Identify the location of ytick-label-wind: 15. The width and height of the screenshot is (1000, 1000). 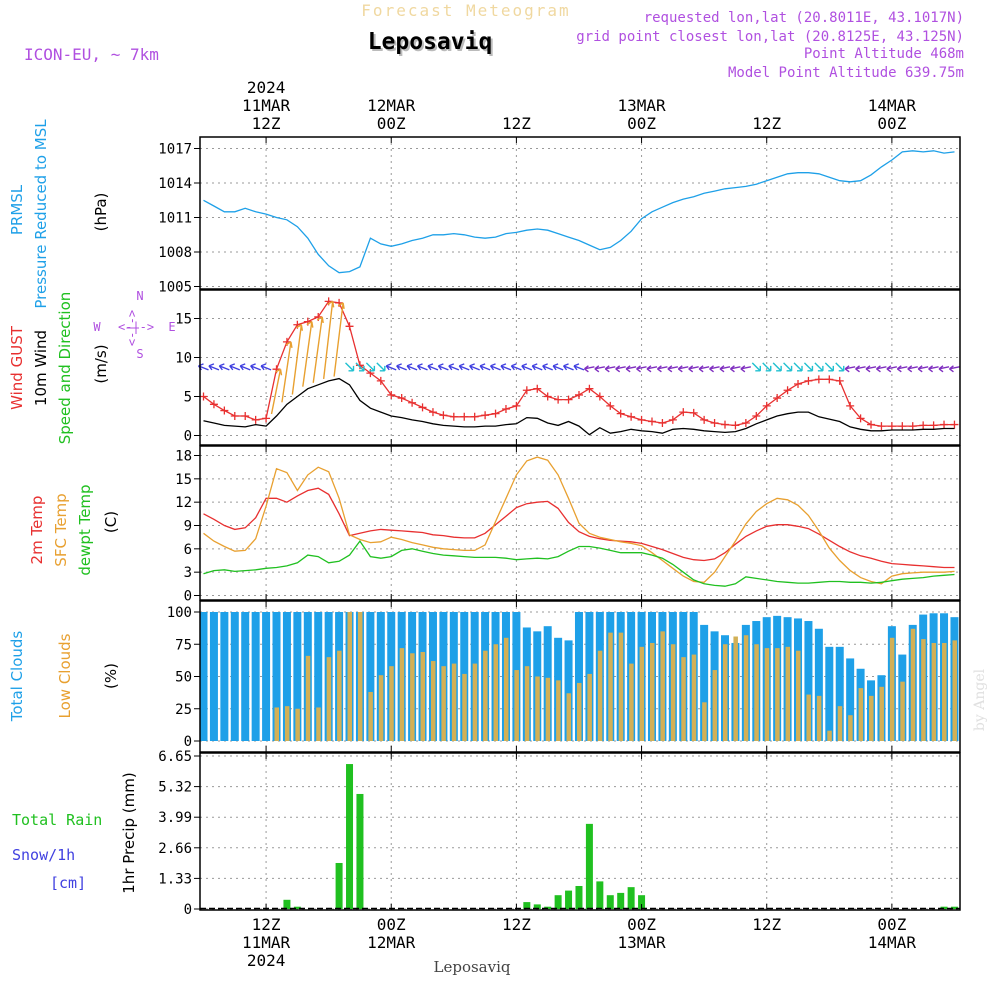
(183, 320).